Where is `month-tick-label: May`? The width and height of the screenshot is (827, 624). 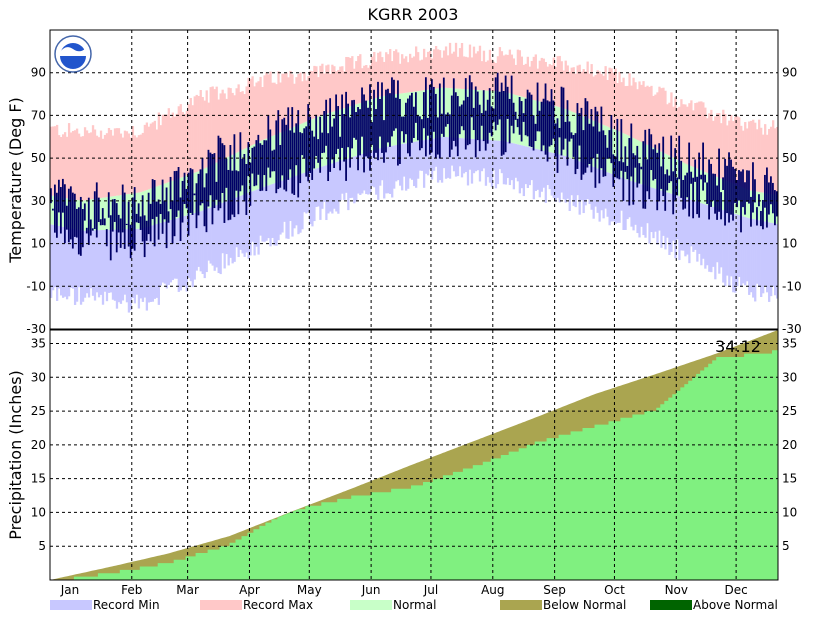 month-tick-label: May is located at coordinates (309, 590).